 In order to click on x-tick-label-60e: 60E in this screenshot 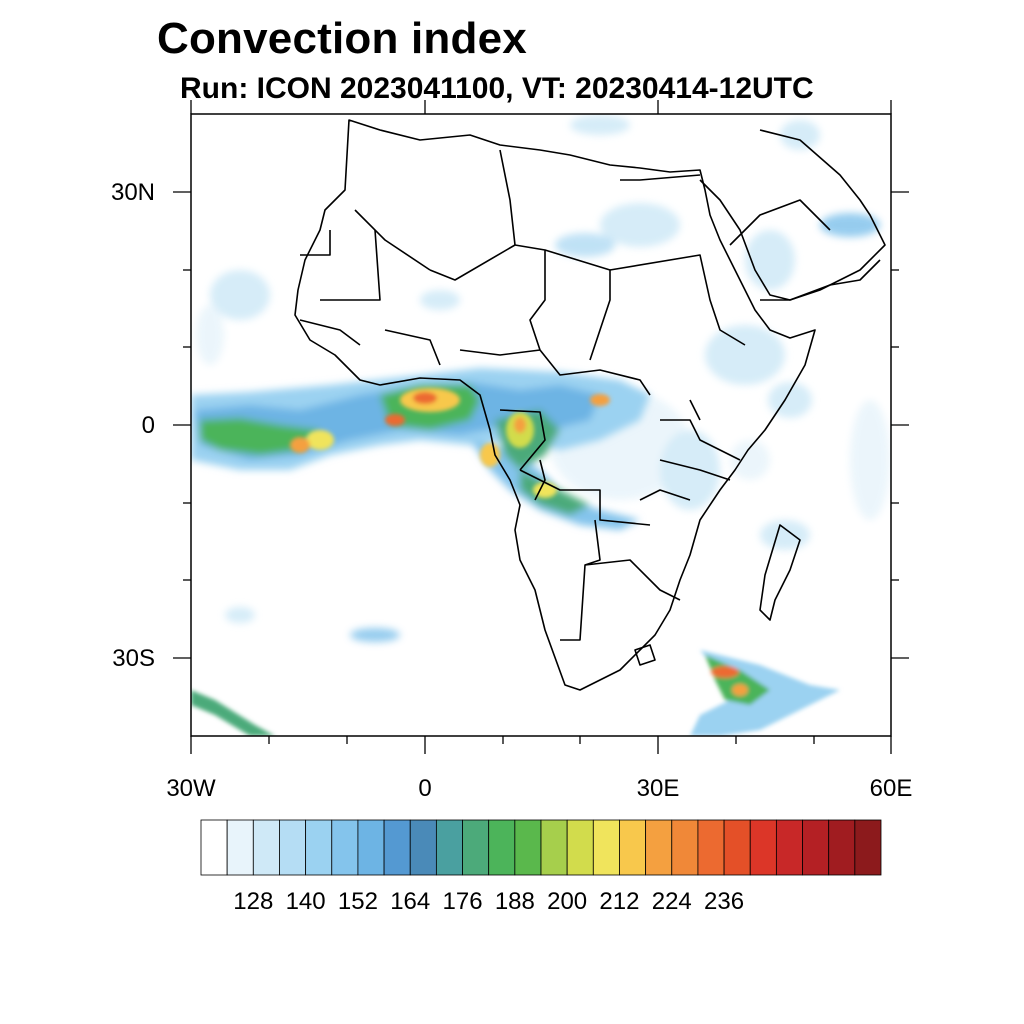, I will do `click(891, 788)`.